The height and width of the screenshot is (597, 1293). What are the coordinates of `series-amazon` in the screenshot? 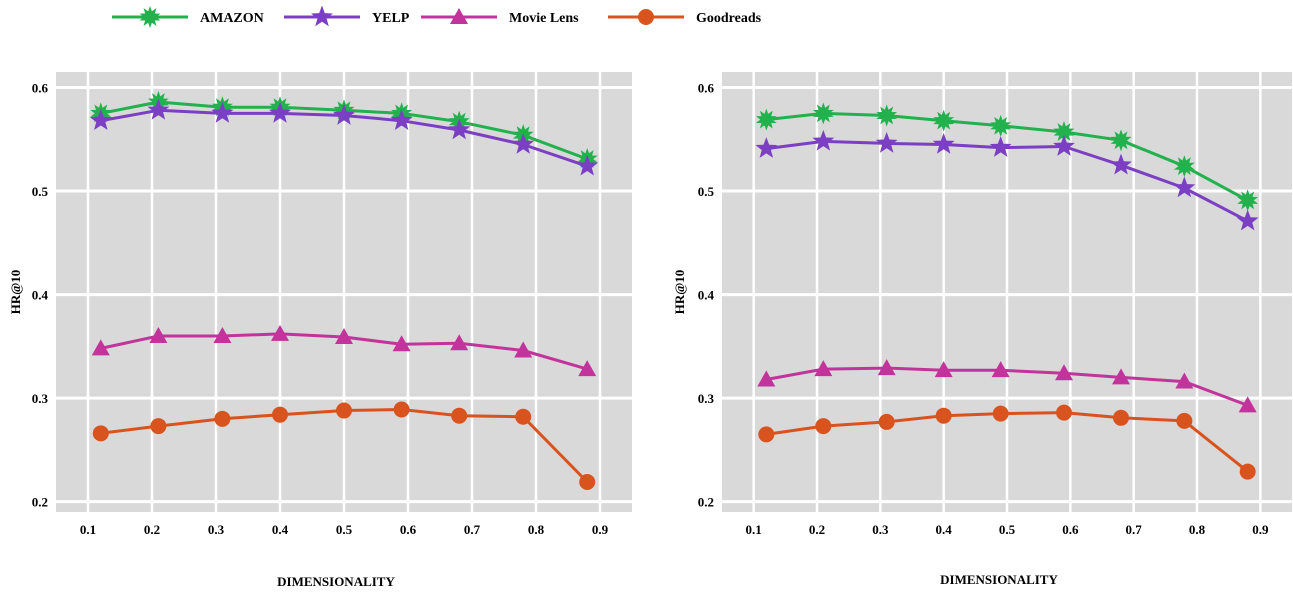 It's located at (1007, 157).